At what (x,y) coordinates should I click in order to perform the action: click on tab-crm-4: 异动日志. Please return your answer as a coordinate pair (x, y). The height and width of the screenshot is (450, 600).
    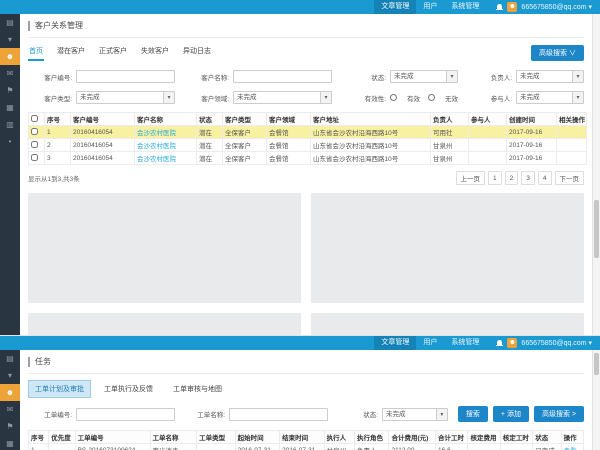
    Looking at the image, I should click on (197, 51).